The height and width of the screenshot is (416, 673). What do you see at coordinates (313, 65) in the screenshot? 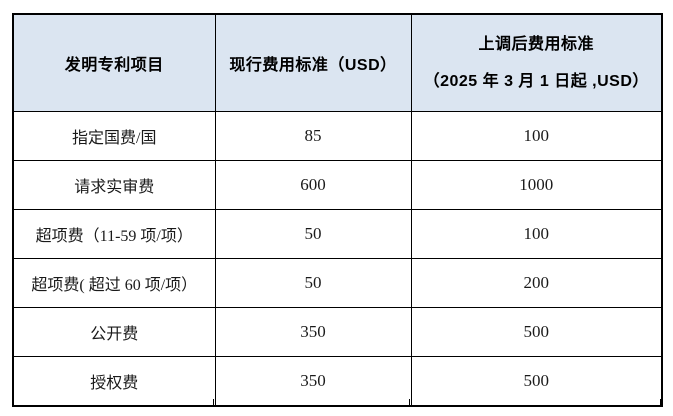
I see `header-current-fee-label: 现行费用标准（USD）` at bounding box center [313, 65].